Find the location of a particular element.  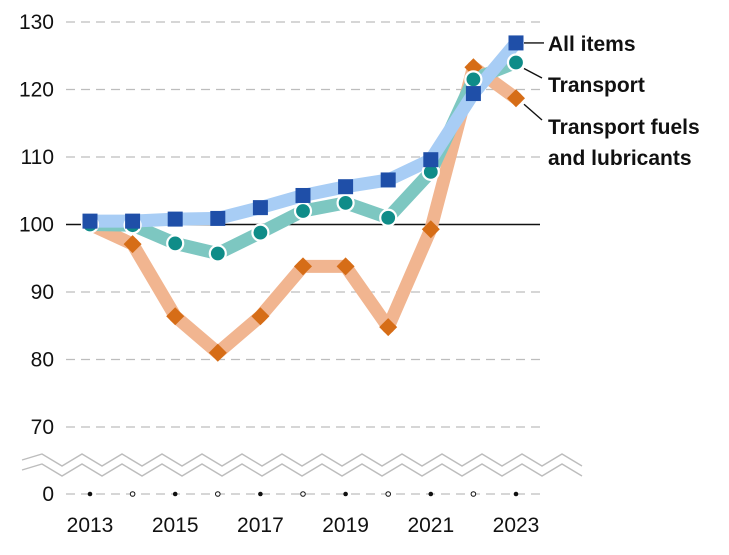

x-axis-tick-labels: 2013 2015 2017 2019 2021 2023 is located at coordinates (303, 525).